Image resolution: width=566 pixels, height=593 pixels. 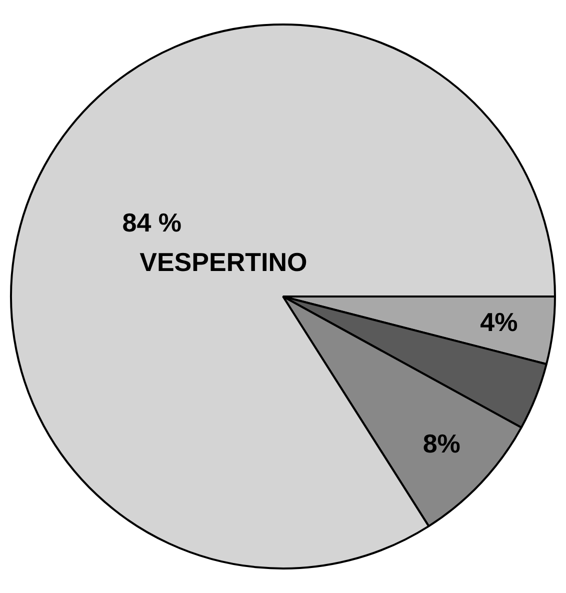 I want to click on slice-label: VESPERTINO, so click(x=224, y=261).